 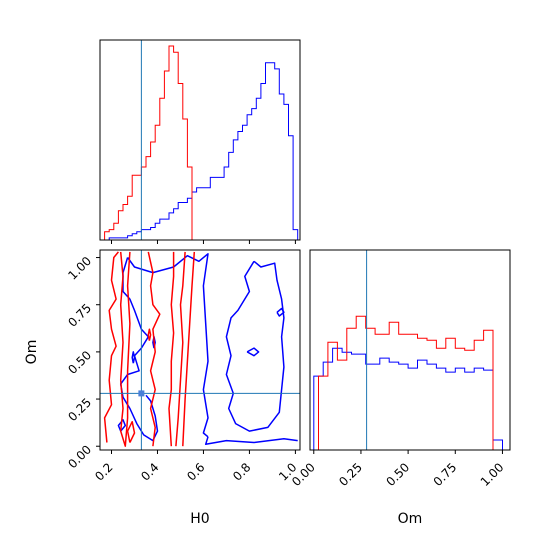 I want to click on x-axis-label-h0: H0, so click(x=199, y=519).